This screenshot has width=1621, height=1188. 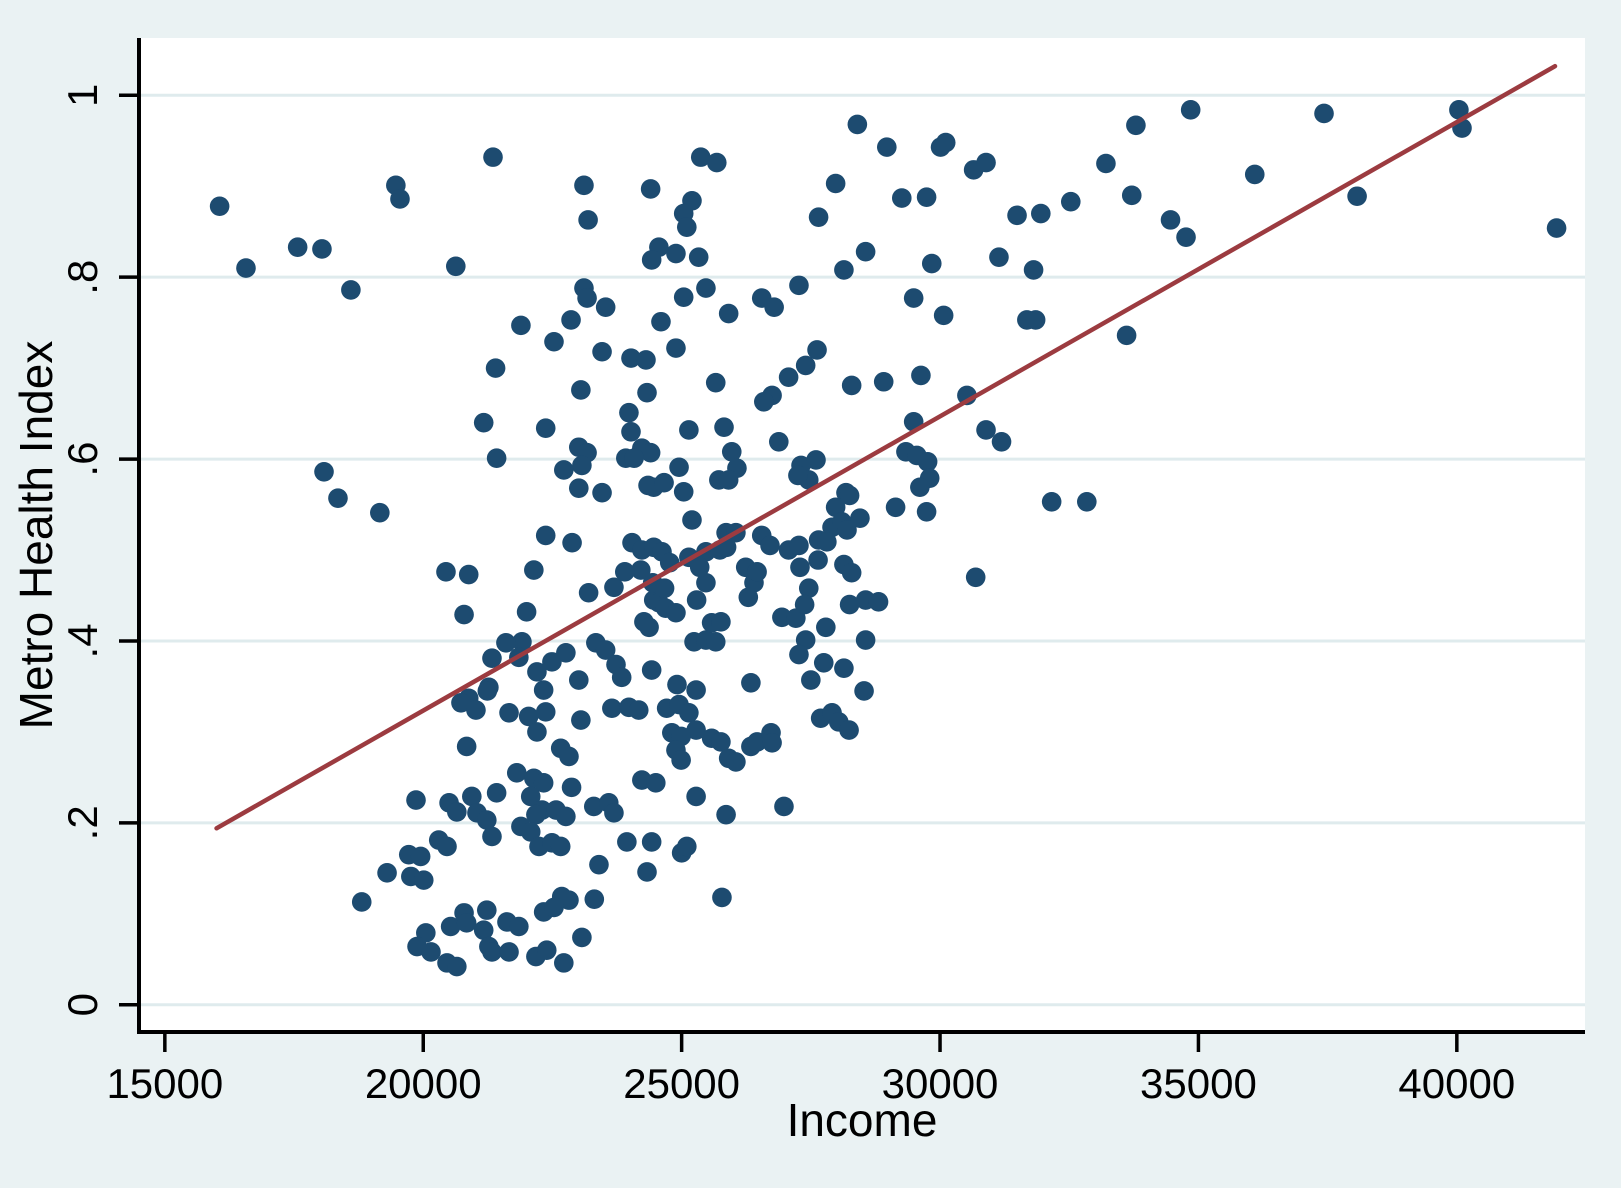 What do you see at coordinates (82, 1004) in the screenshot?
I see `y-tick-label: 0` at bounding box center [82, 1004].